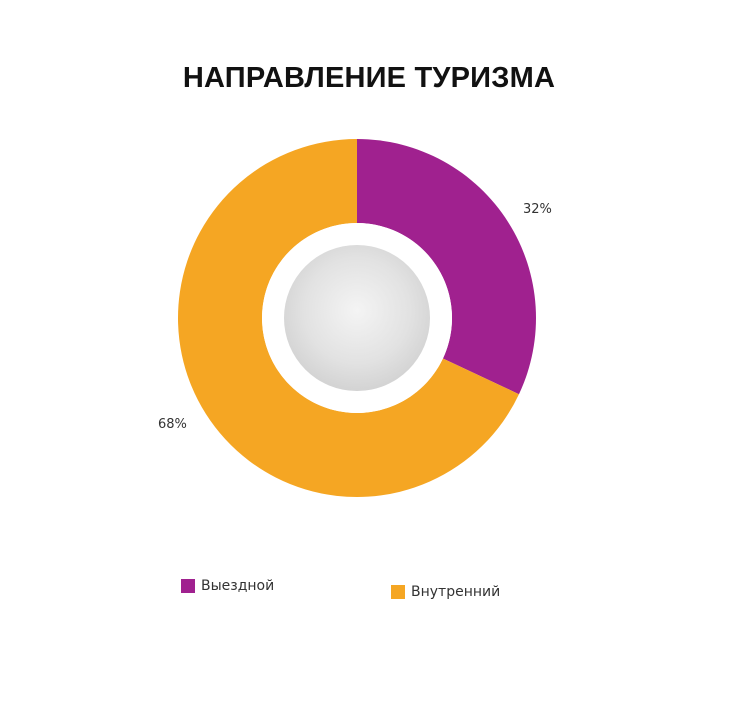 Image resolution: width=738 pixels, height=713 pixels. I want to click on legend-item-vnutrenniy: Внутренний, so click(445, 592).